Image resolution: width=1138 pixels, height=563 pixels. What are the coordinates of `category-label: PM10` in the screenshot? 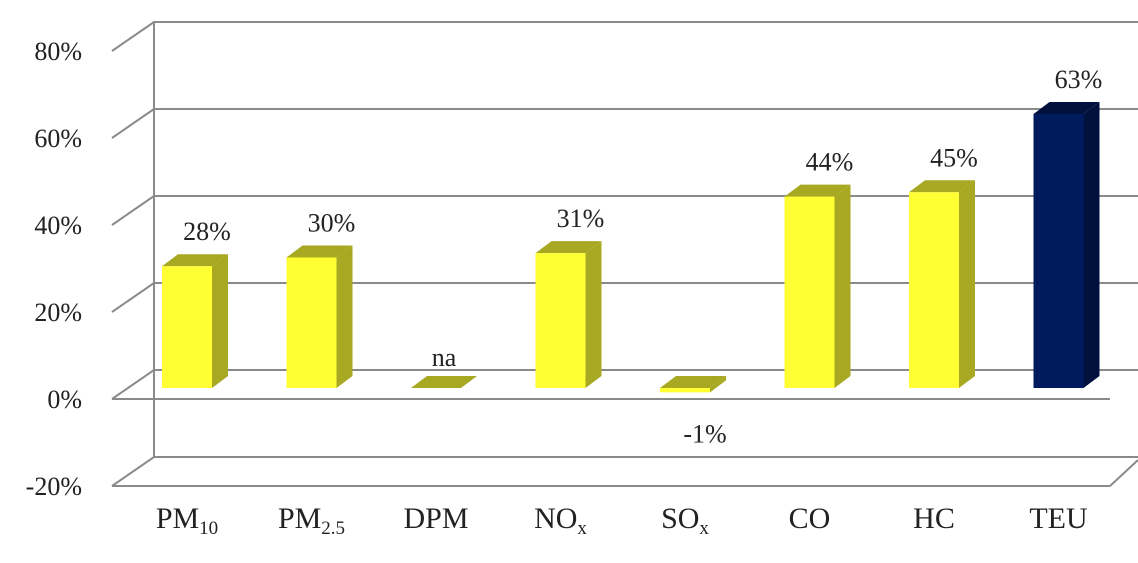 It's located at (187, 520).